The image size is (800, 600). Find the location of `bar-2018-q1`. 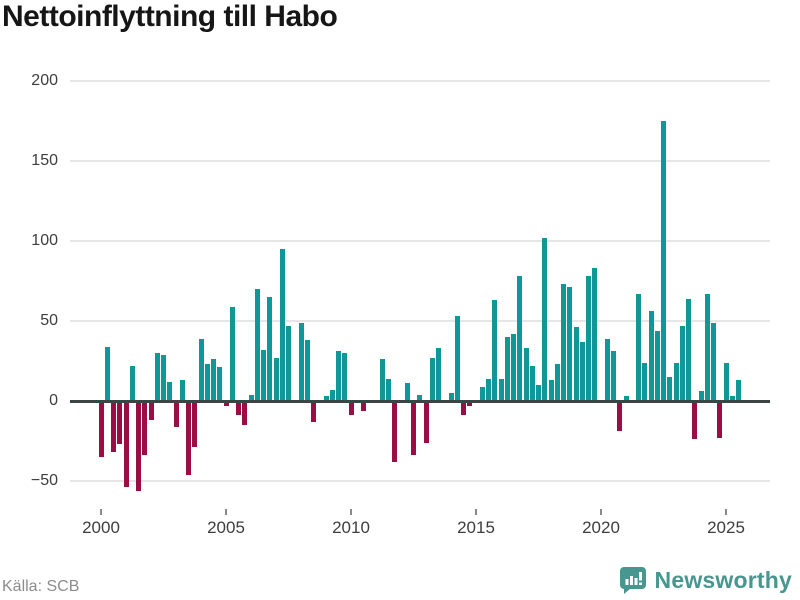

bar-2018-q1 is located at coordinates (551, 390).